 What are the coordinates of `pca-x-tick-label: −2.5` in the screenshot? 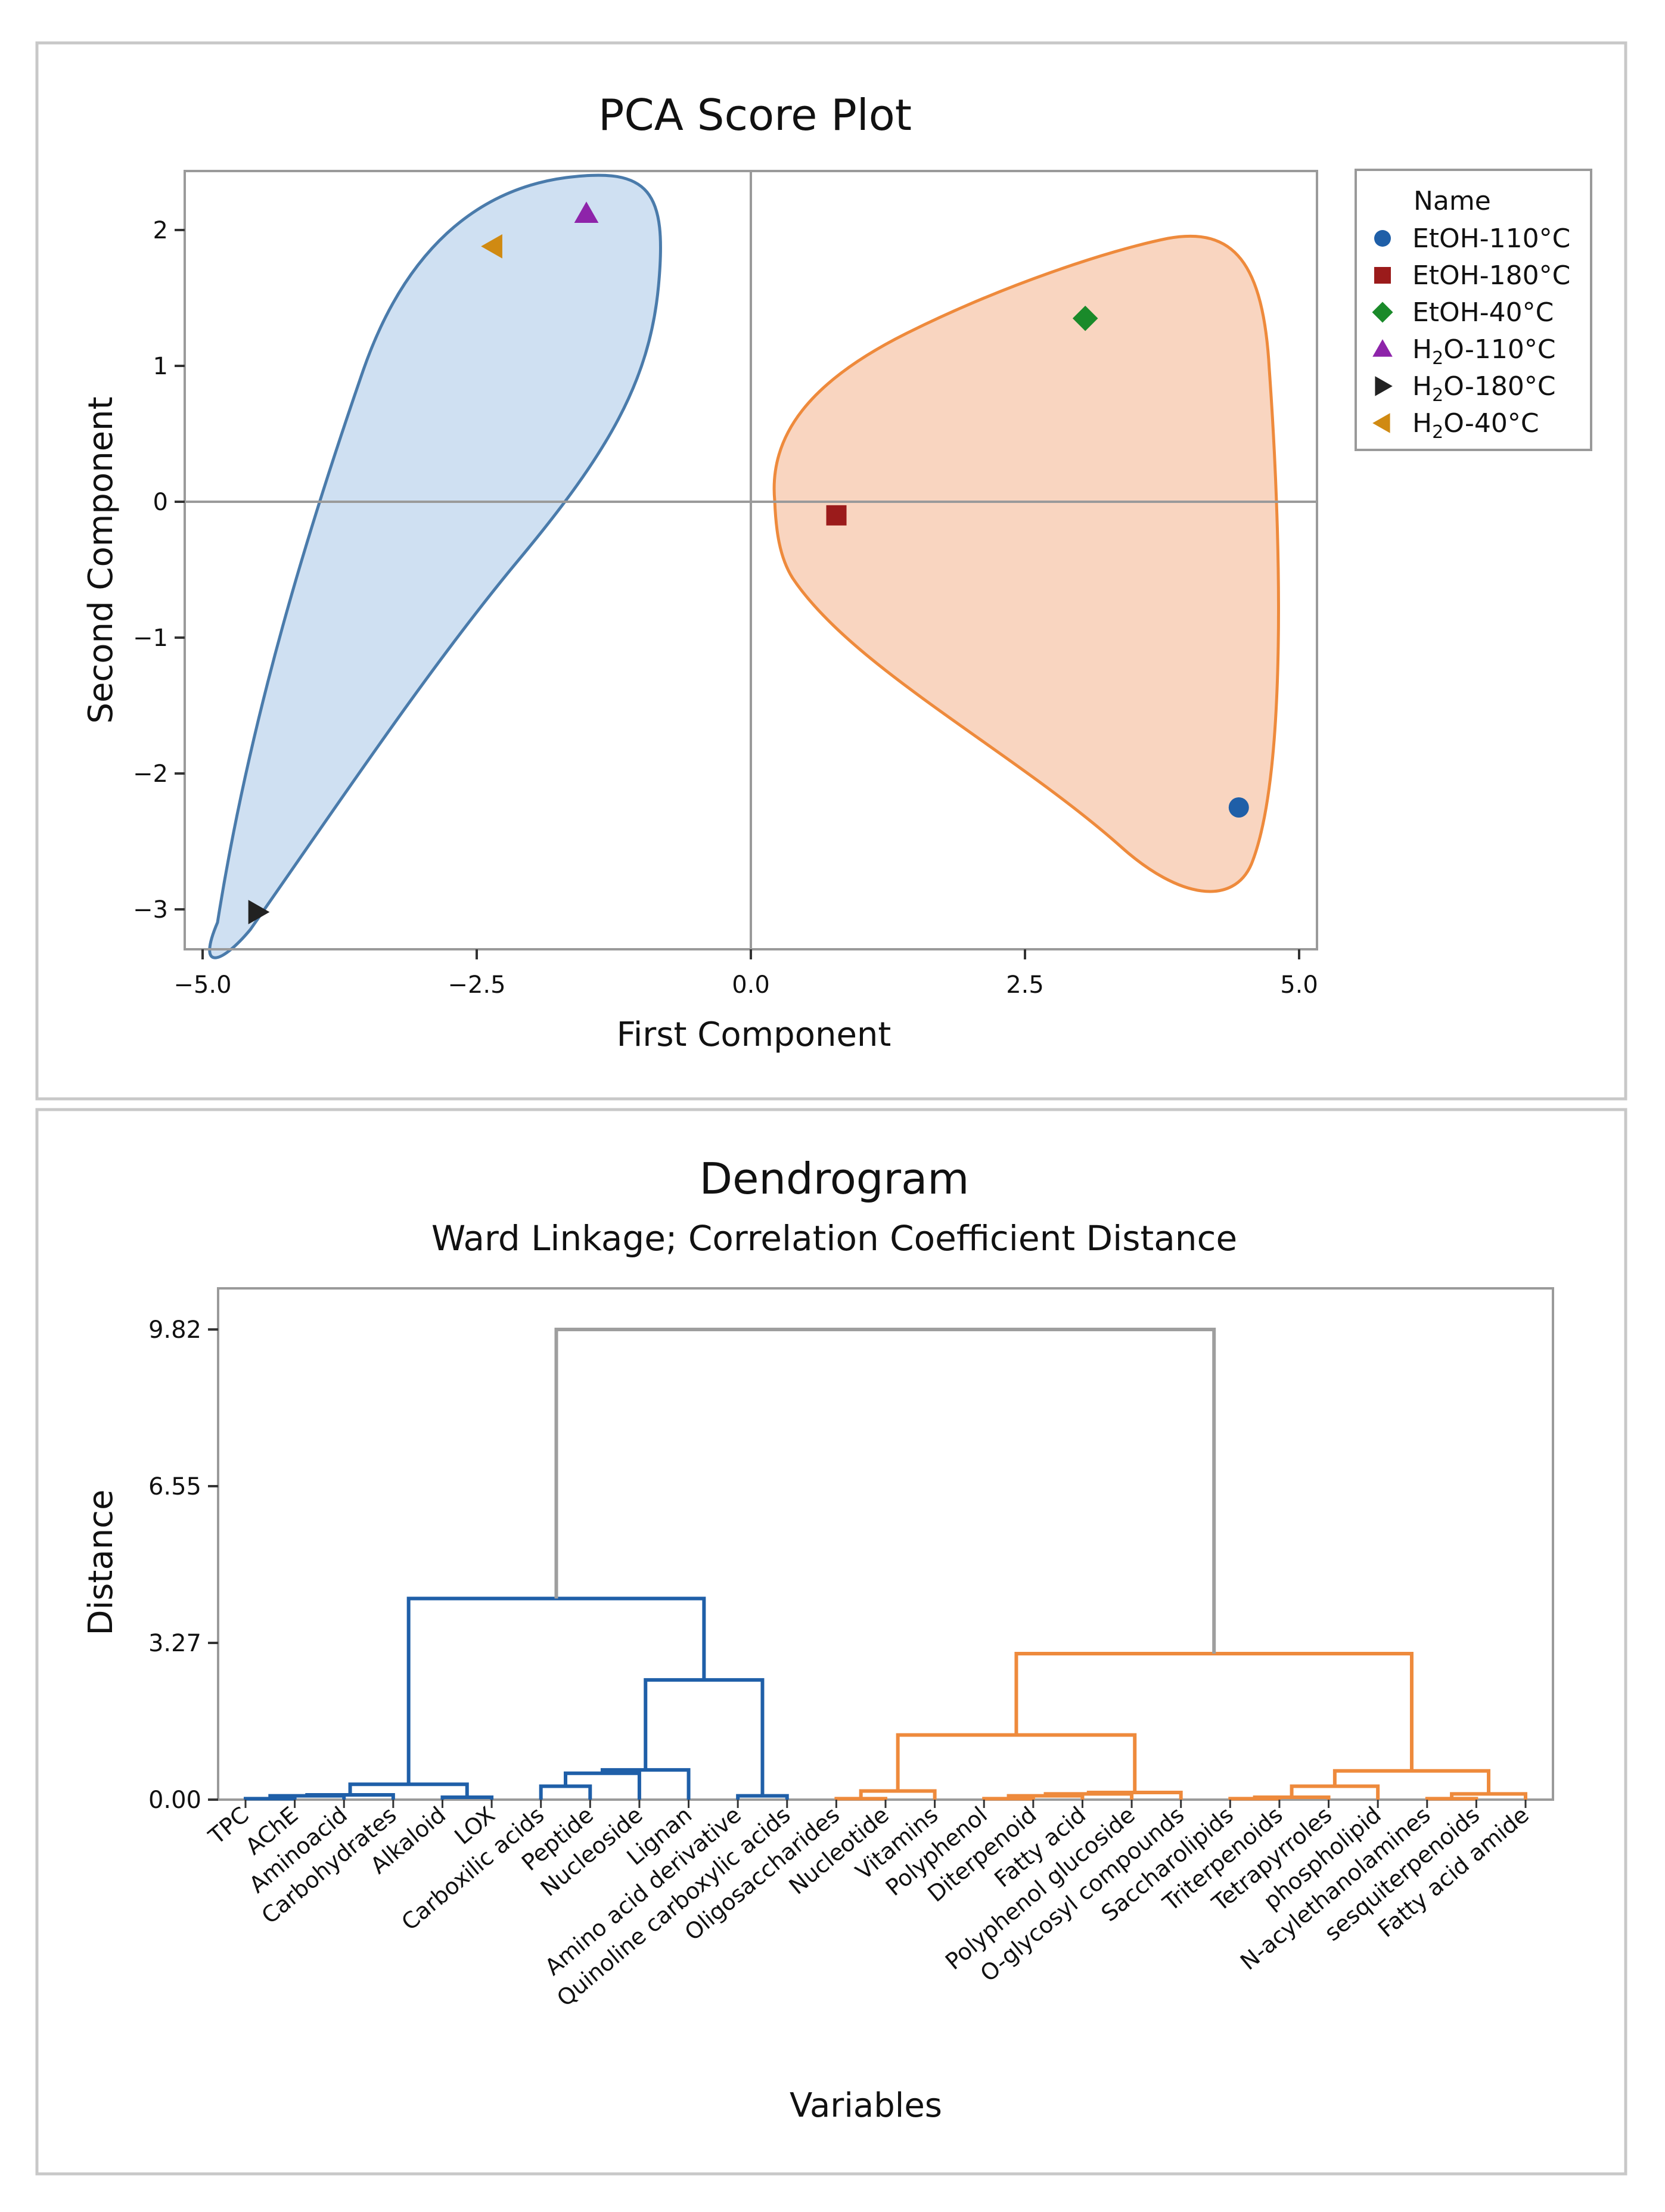 It's located at (477, 985).